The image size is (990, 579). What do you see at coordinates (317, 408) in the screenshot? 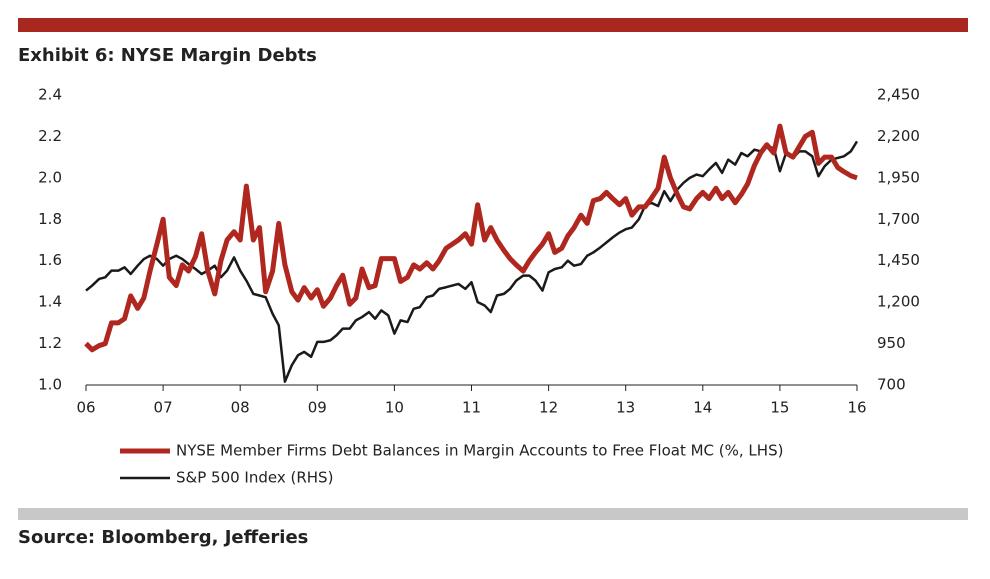
I see `x-tick-label: 09` at bounding box center [317, 408].